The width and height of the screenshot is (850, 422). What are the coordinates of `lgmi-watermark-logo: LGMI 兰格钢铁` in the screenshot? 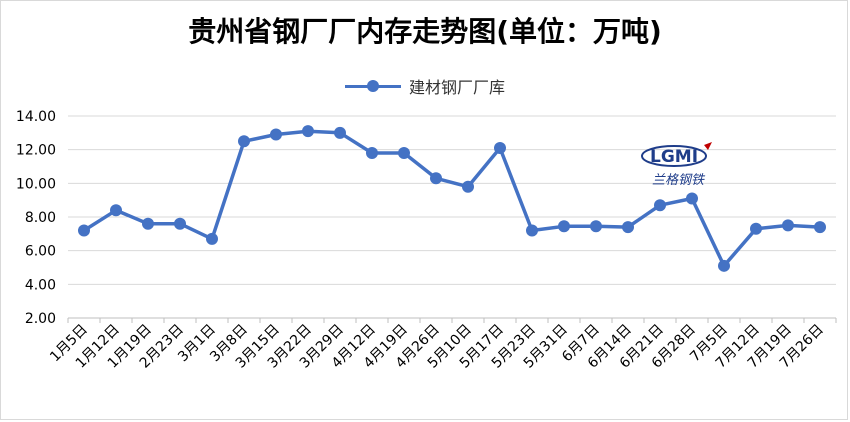 It's located at (676, 165).